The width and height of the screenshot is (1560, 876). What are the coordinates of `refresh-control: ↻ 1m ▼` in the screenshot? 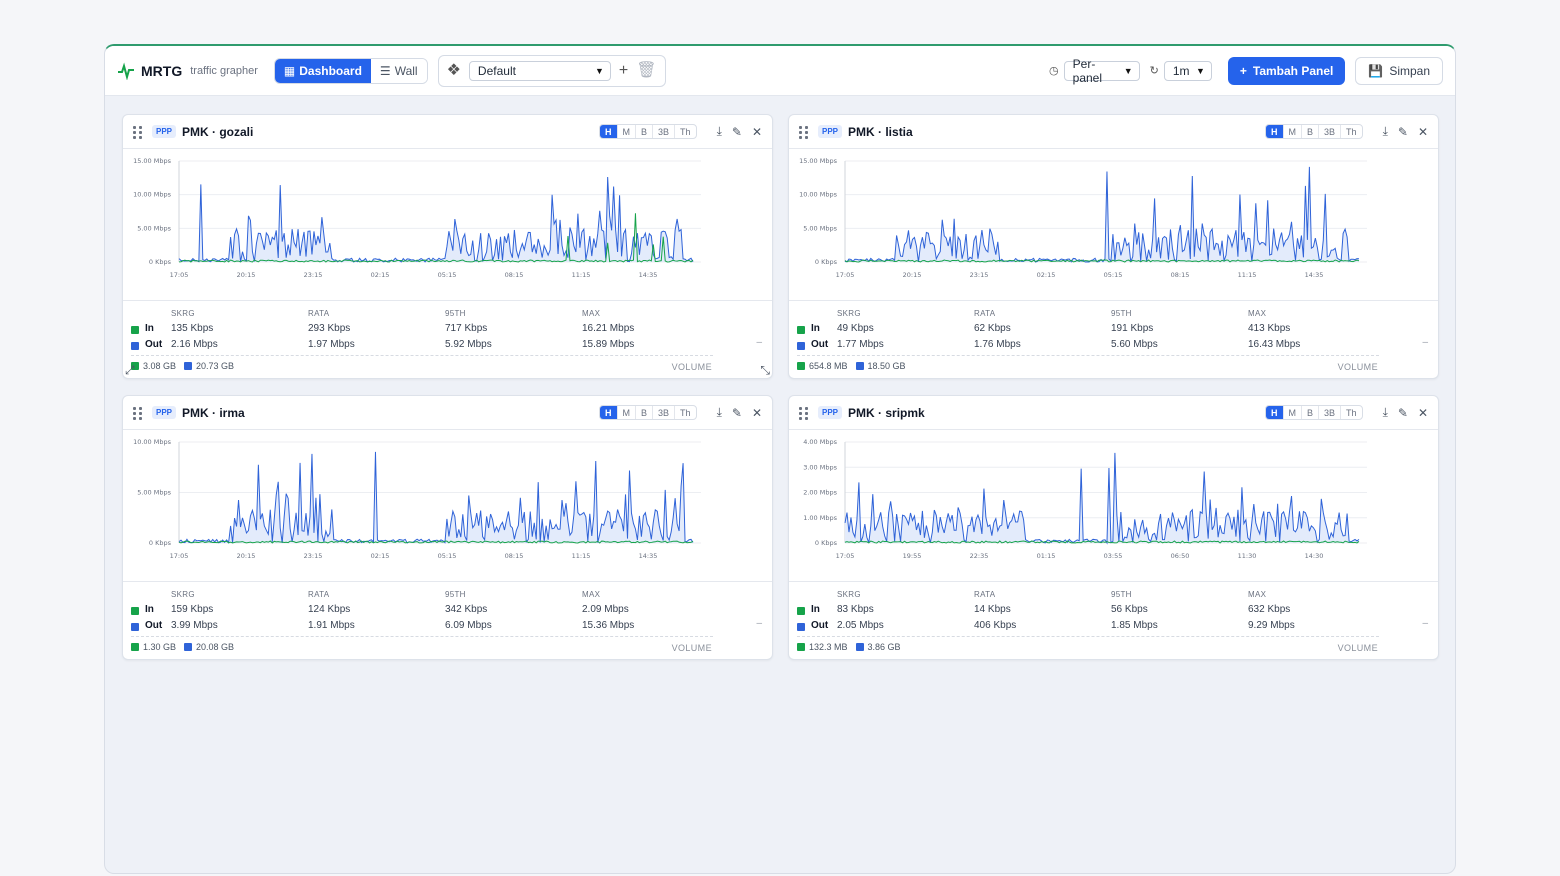 It's located at (1181, 70).